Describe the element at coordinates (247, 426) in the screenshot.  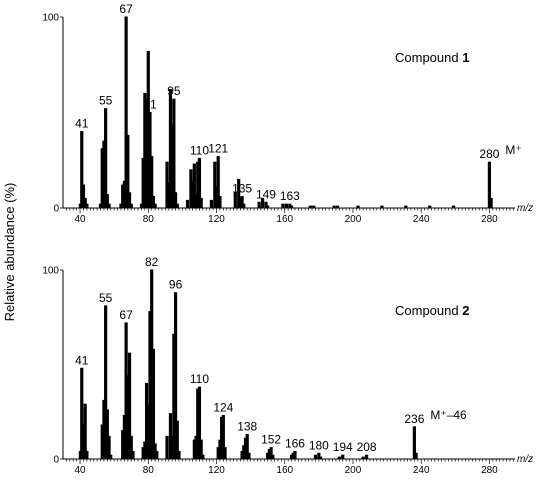
I see `peak-label: 138` at that location.